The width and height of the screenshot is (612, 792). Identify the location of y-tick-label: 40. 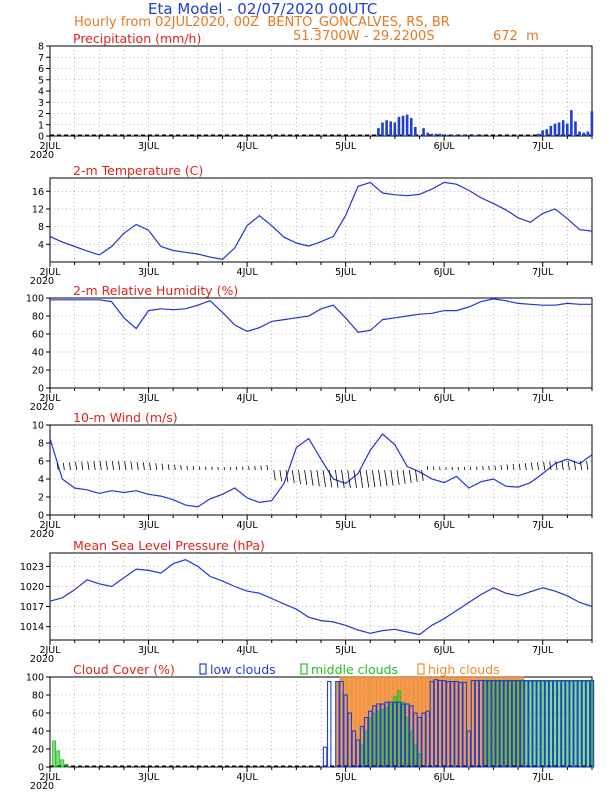
(38, 732).